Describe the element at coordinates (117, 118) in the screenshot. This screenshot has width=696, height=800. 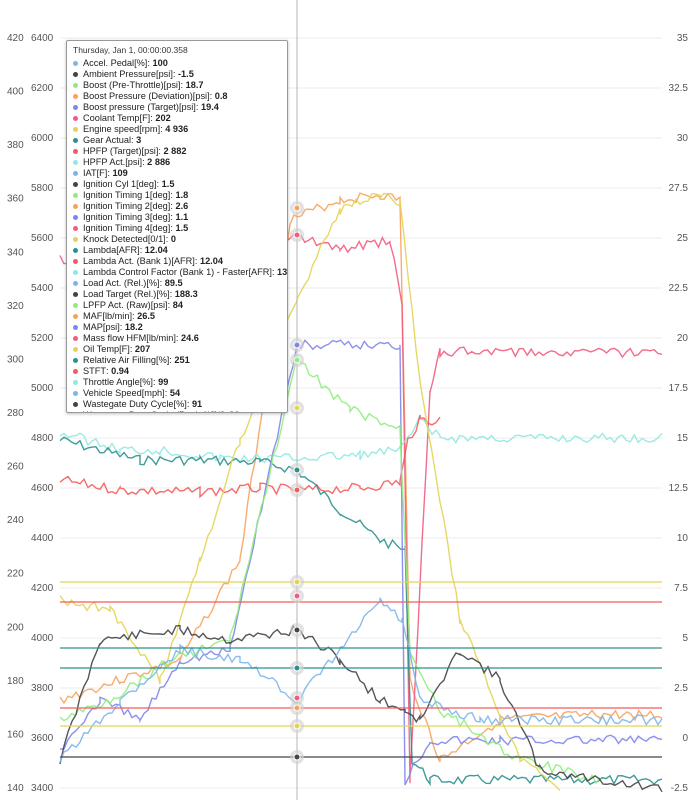
I see `tooltip-row-label: Coolant Temp[F]` at that location.